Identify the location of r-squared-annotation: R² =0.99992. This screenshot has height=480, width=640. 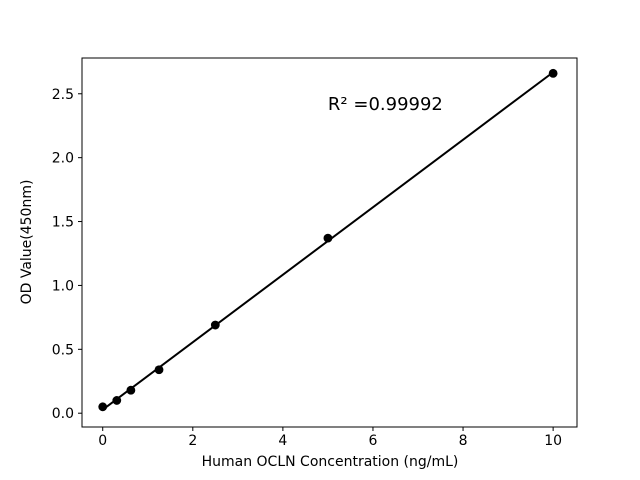
(385, 104).